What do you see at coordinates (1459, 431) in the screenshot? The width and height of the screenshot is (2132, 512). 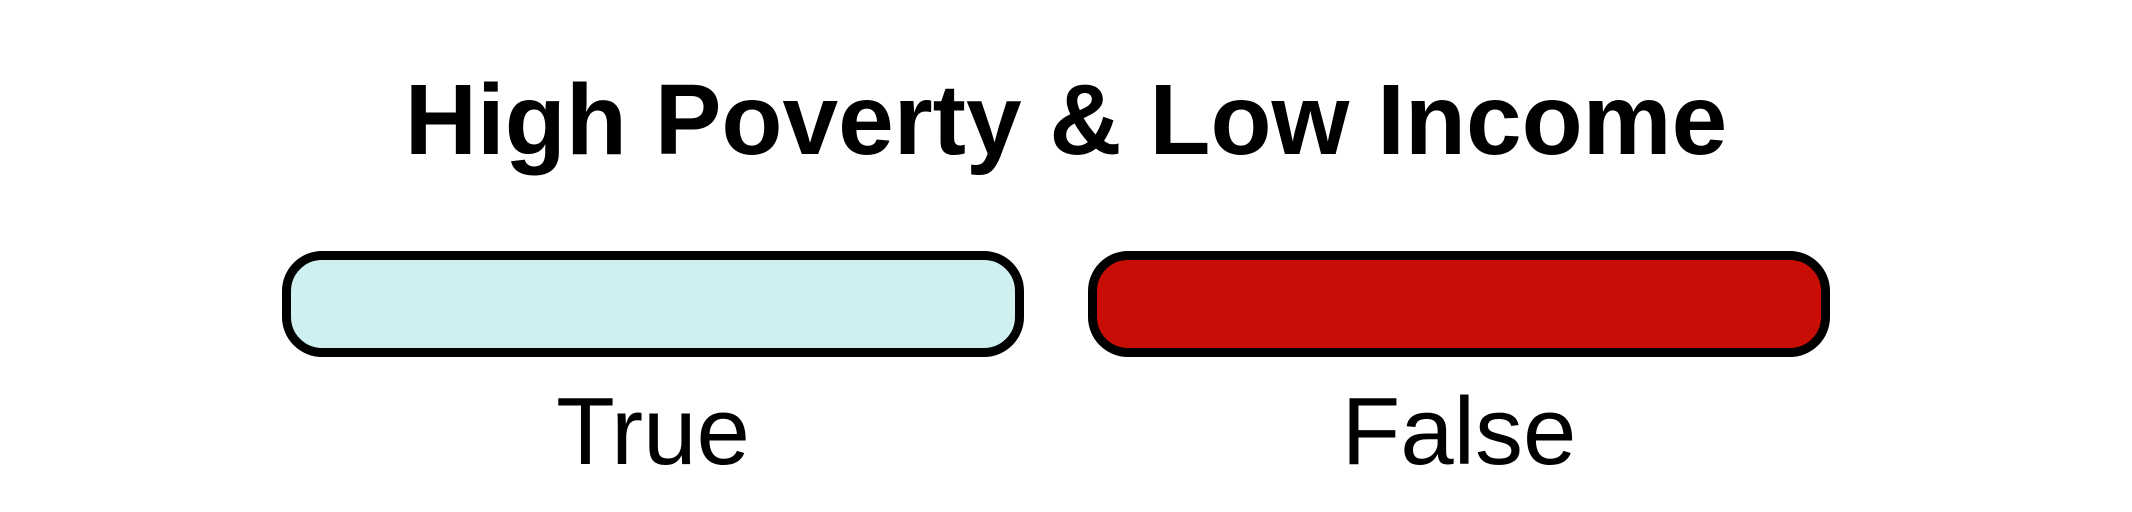 I see `legend-label-false: False` at bounding box center [1459, 431].